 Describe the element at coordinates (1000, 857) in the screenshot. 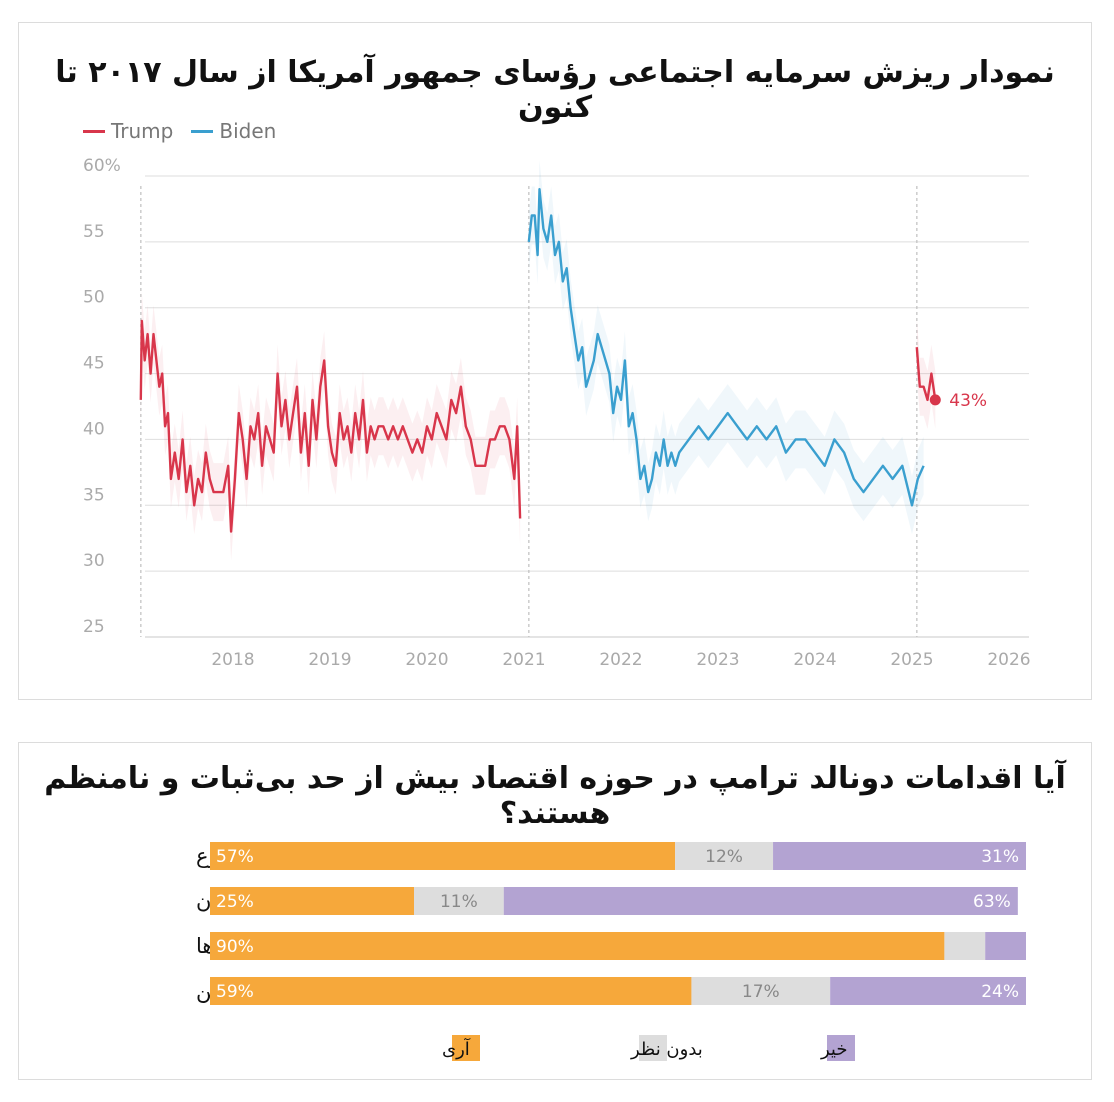

I see `bar-value-label: 31%` at that location.